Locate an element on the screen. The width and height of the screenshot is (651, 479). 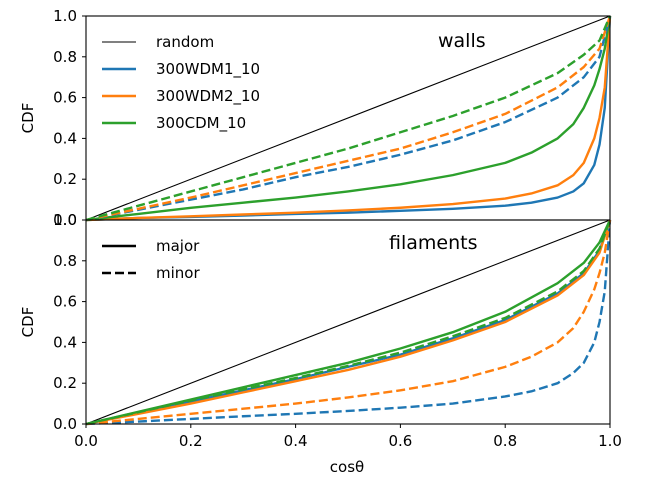
walls-y-tick-label: 0.6 is located at coordinates (65, 98).